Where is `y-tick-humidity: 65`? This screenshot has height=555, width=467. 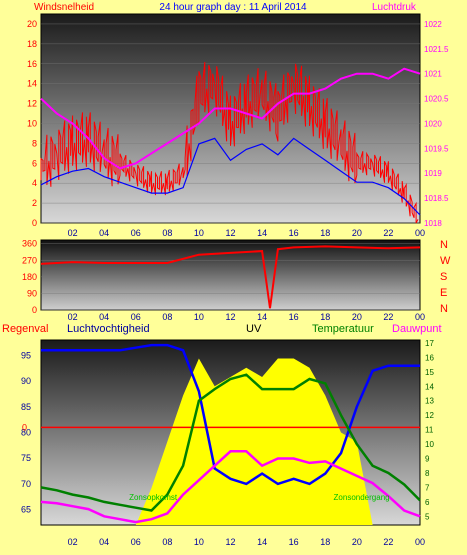 y-tick-humidity: 65 is located at coordinates (26, 510).